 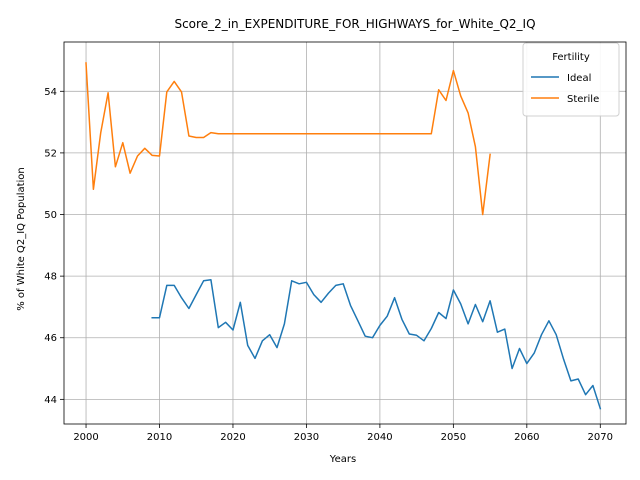 I want to click on y-axis-label: % of White Q2_IQ Population, so click(x=21, y=239).